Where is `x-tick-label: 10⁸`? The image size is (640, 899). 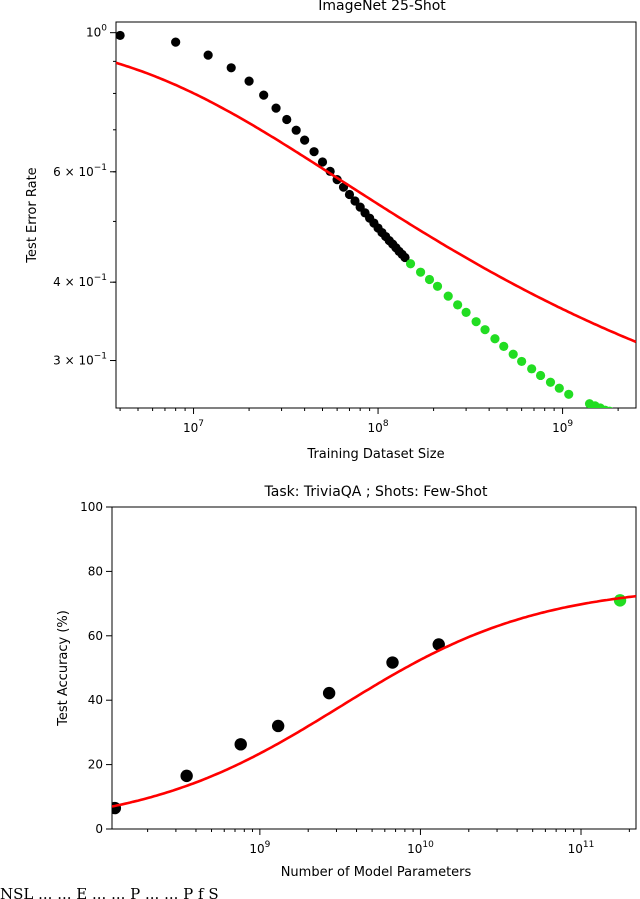
x-tick-label: 10⁸ is located at coordinates (378, 427).